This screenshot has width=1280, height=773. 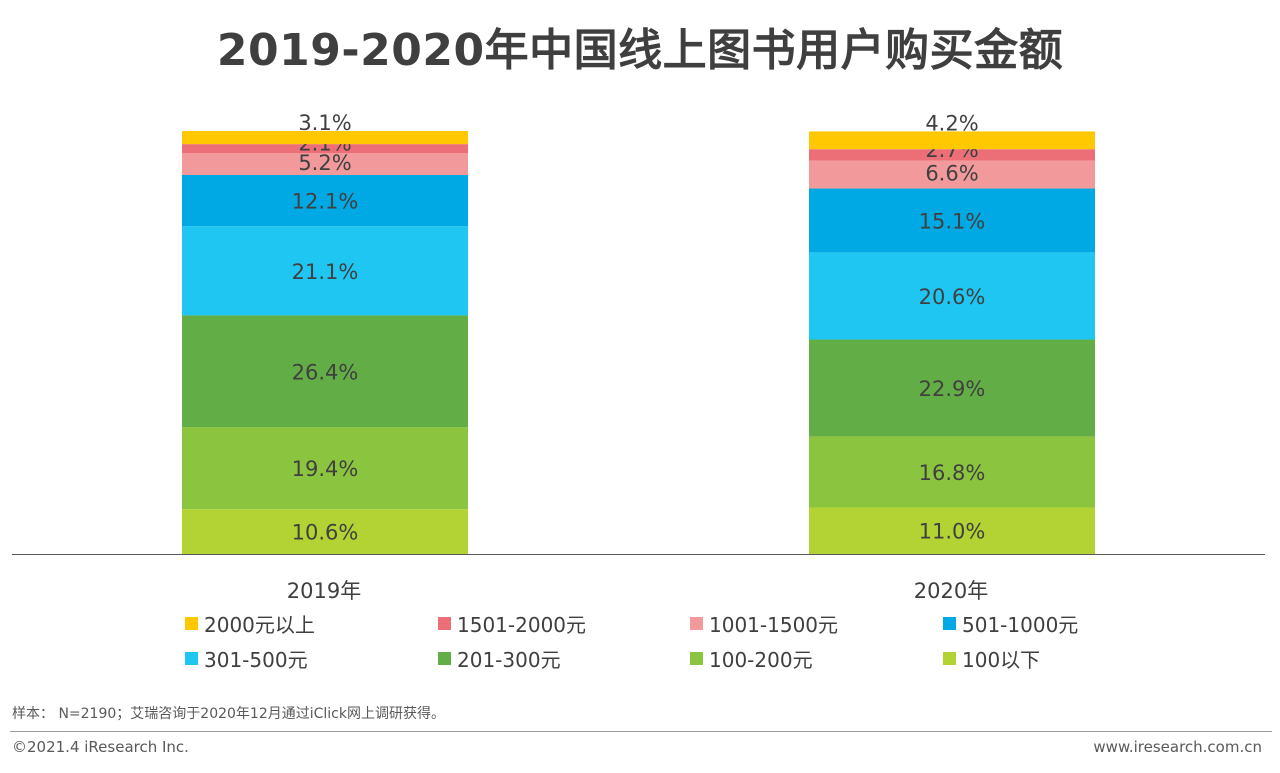 I want to click on bar-segment-2019年-2000元以上, so click(x=325, y=138).